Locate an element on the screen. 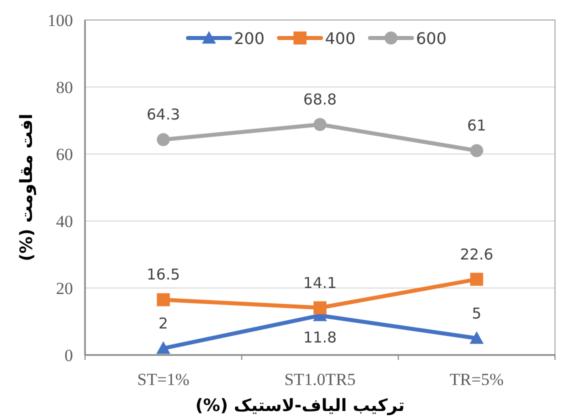  legend-label: 400 is located at coordinates (340, 38).